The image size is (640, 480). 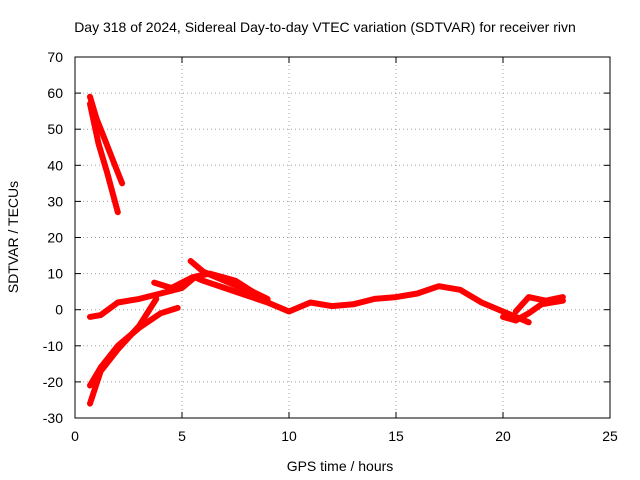 What do you see at coordinates (503, 436) in the screenshot?
I see `x-tick-label: 20` at bounding box center [503, 436].